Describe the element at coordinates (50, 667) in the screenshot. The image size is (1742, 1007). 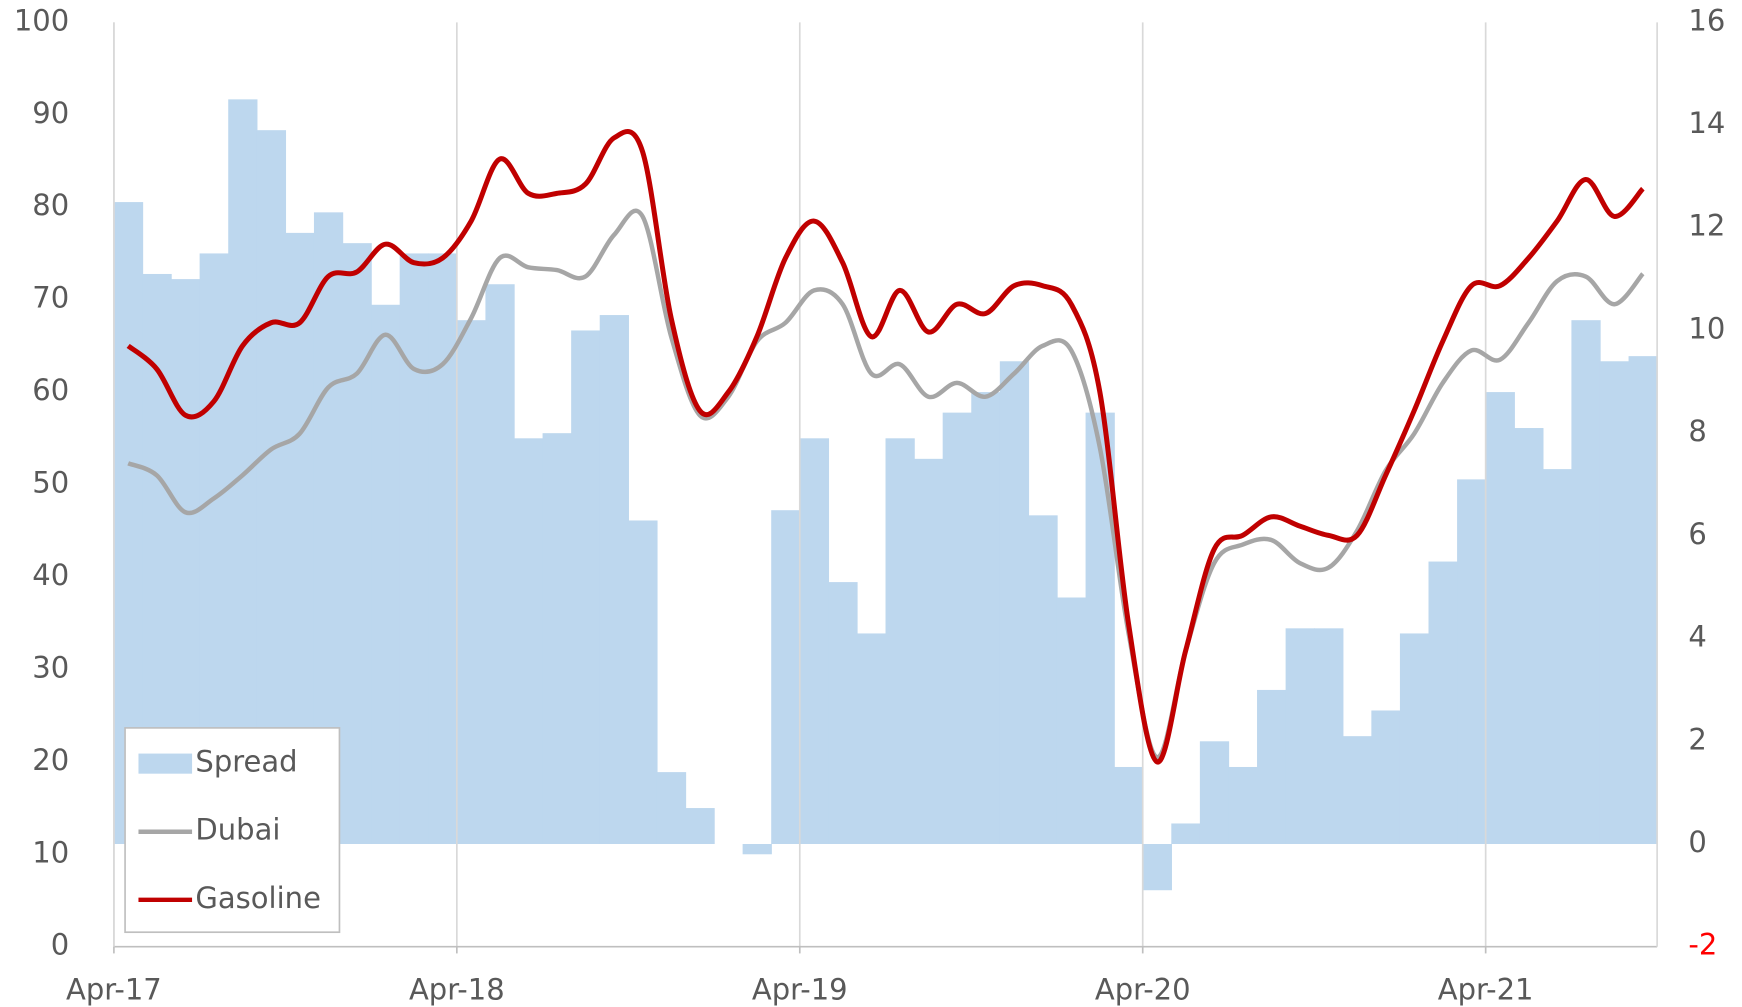
I see `y-tick-label: 30` at that location.